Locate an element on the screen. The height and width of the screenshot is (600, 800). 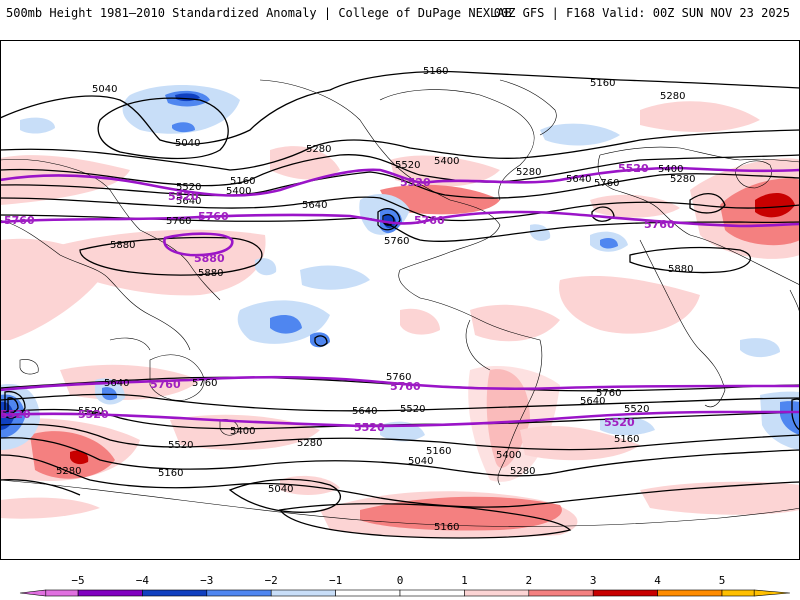
highlight-5760-north is located at coordinates (400, 219).